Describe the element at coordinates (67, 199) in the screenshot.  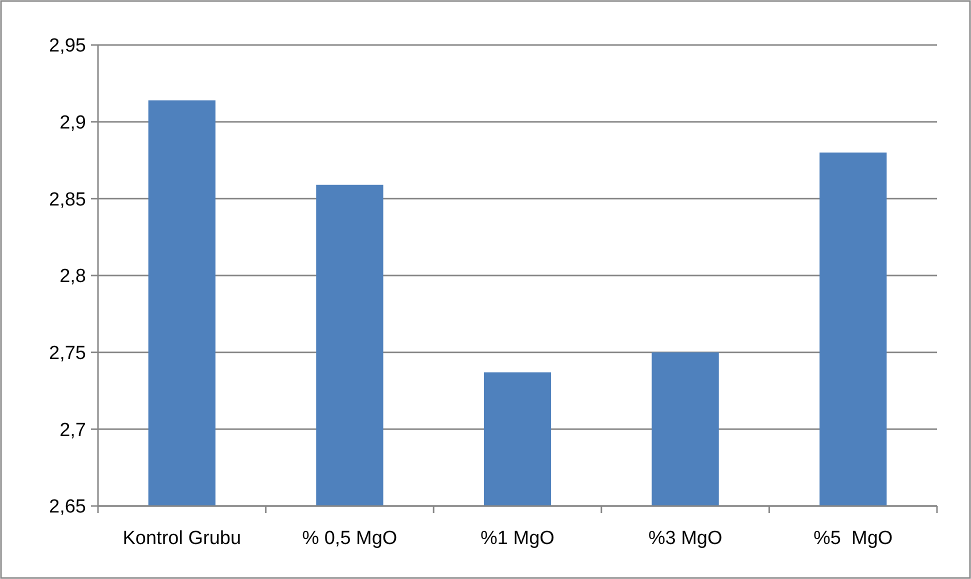
I see `y-tick-label: 2,85` at that location.